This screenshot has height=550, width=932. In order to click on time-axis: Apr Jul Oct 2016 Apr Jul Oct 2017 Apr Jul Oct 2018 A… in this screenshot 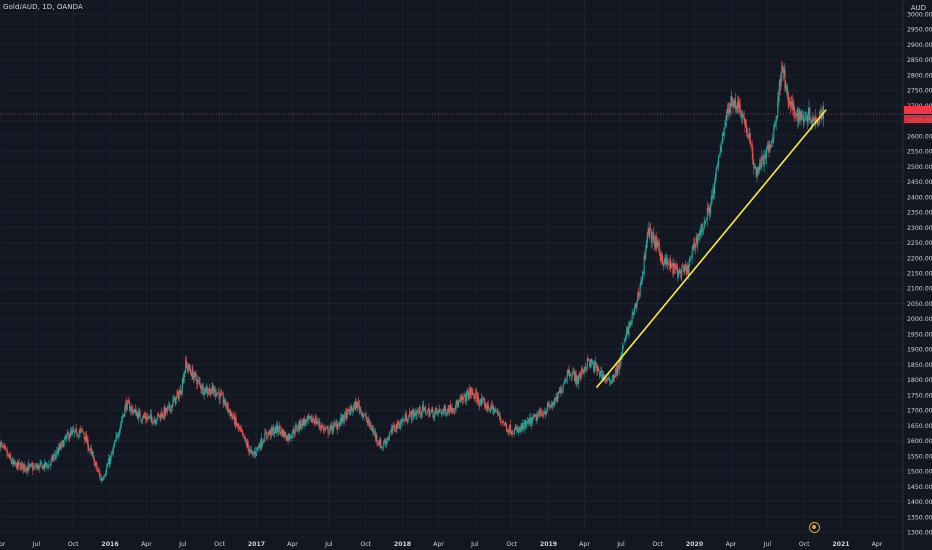, I will do `click(441, 544)`.